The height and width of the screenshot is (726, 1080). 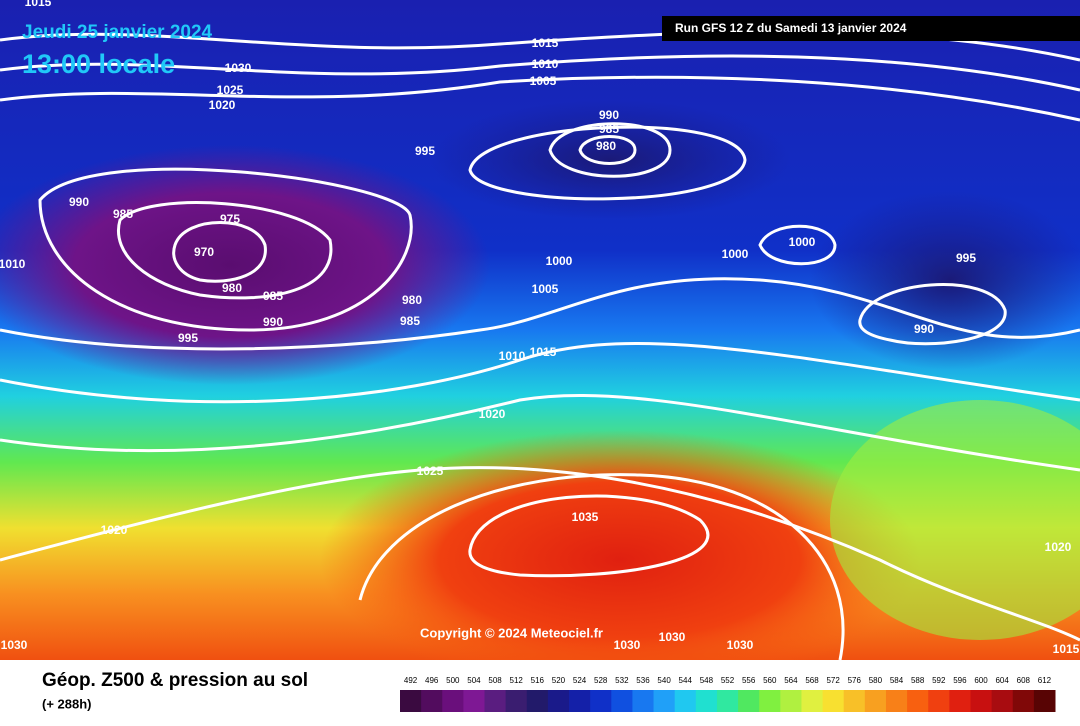 What do you see at coordinates (432, 680) in the screenshot?
I see `colorbar-label: 496` at bounding box center [432, 680].